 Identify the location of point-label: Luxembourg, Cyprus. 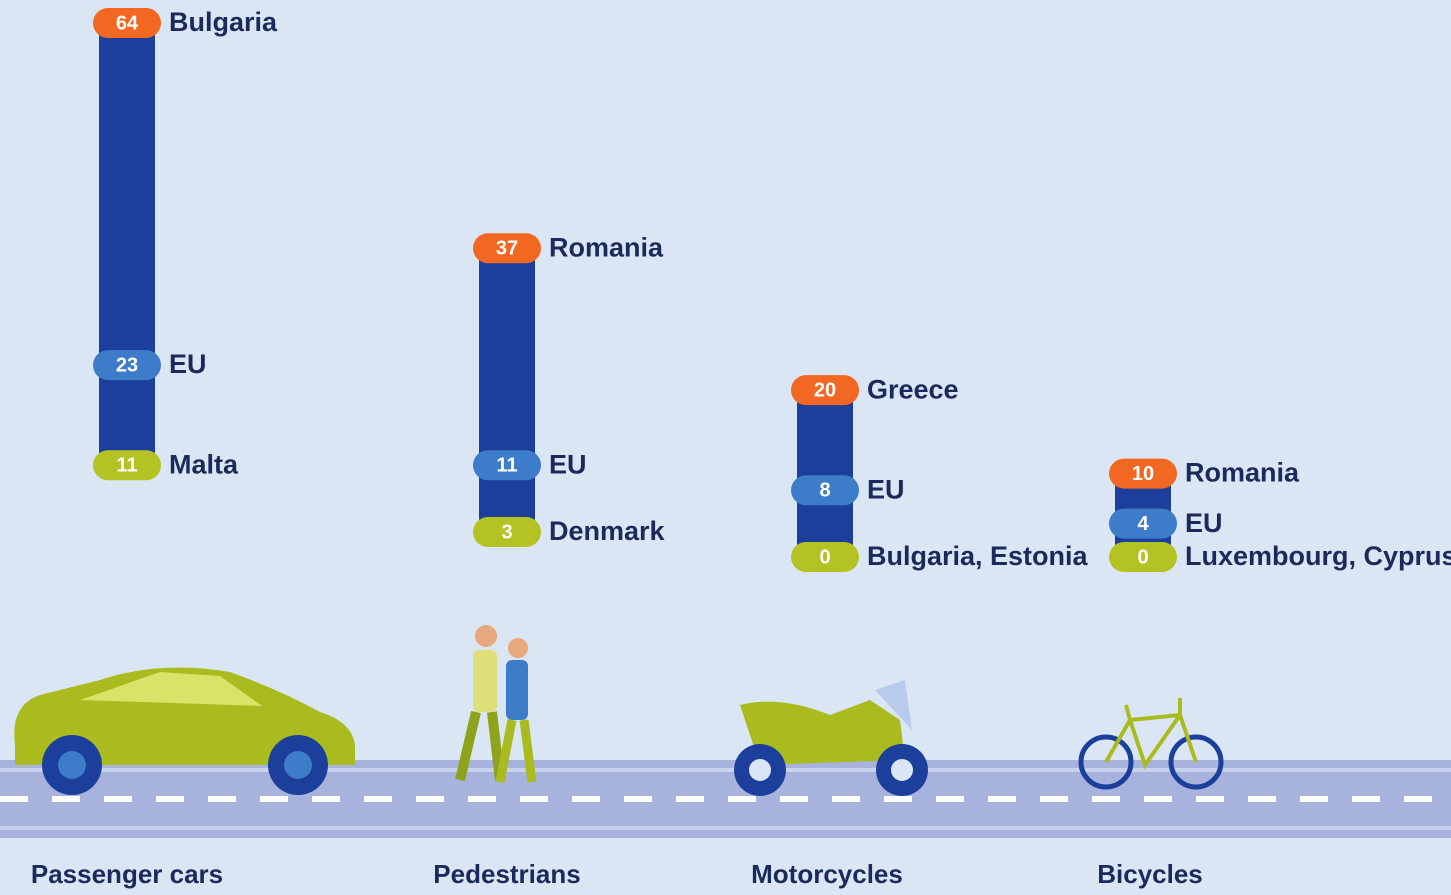
(1318, 556).